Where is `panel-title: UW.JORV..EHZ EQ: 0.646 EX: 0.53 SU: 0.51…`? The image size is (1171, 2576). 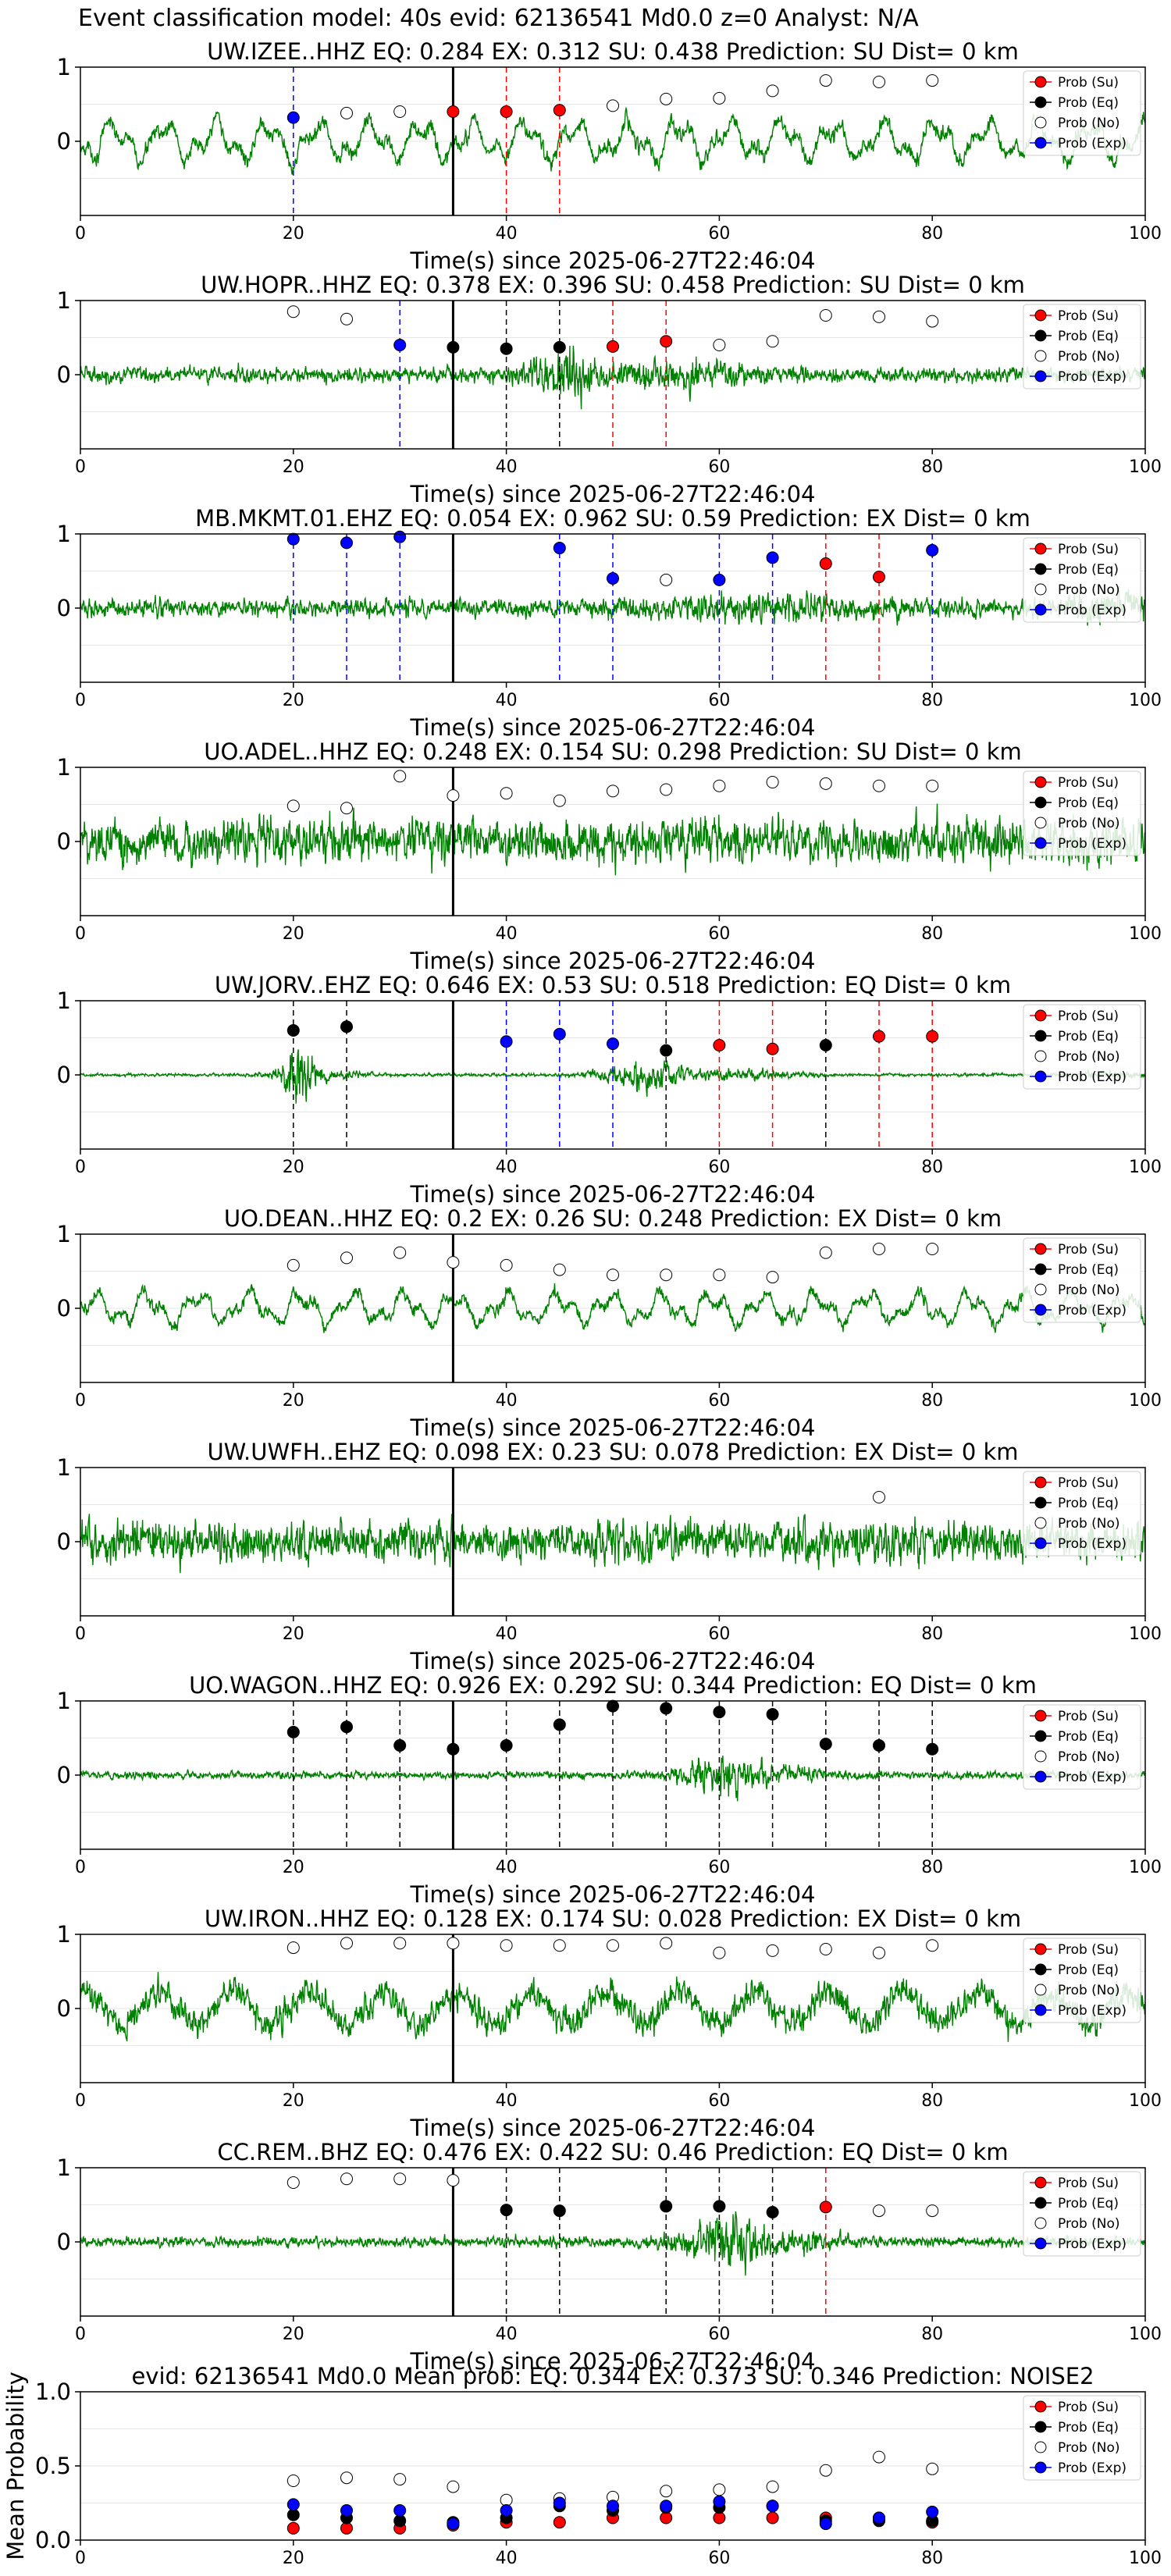 panel-title: UW.JORV..EHZ EQ: 0.646 EX: 0.53 SU: 0.51… is located at coordinates (613, 985).